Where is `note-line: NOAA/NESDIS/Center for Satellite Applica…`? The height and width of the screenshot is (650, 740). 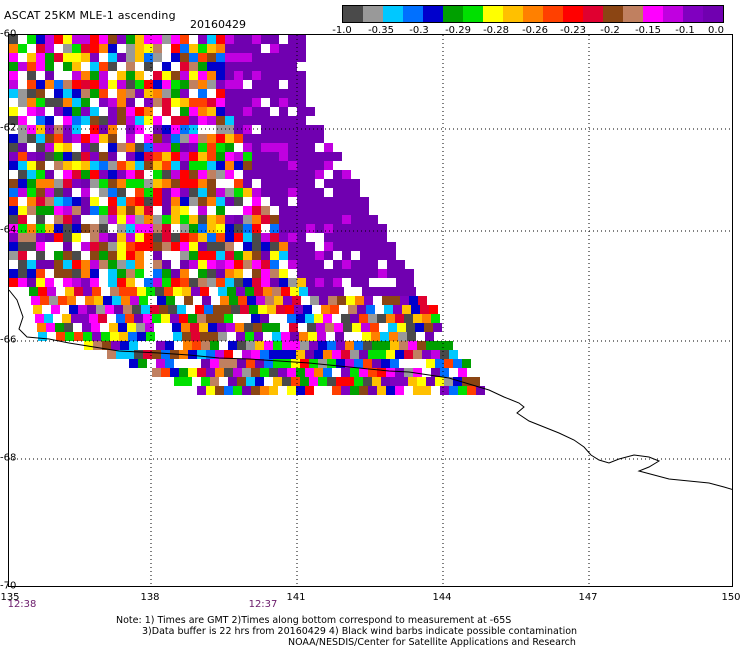 note-line: NOAA/NESDIS/Center for Satellite Applica… is located at coordinates (432, 642).